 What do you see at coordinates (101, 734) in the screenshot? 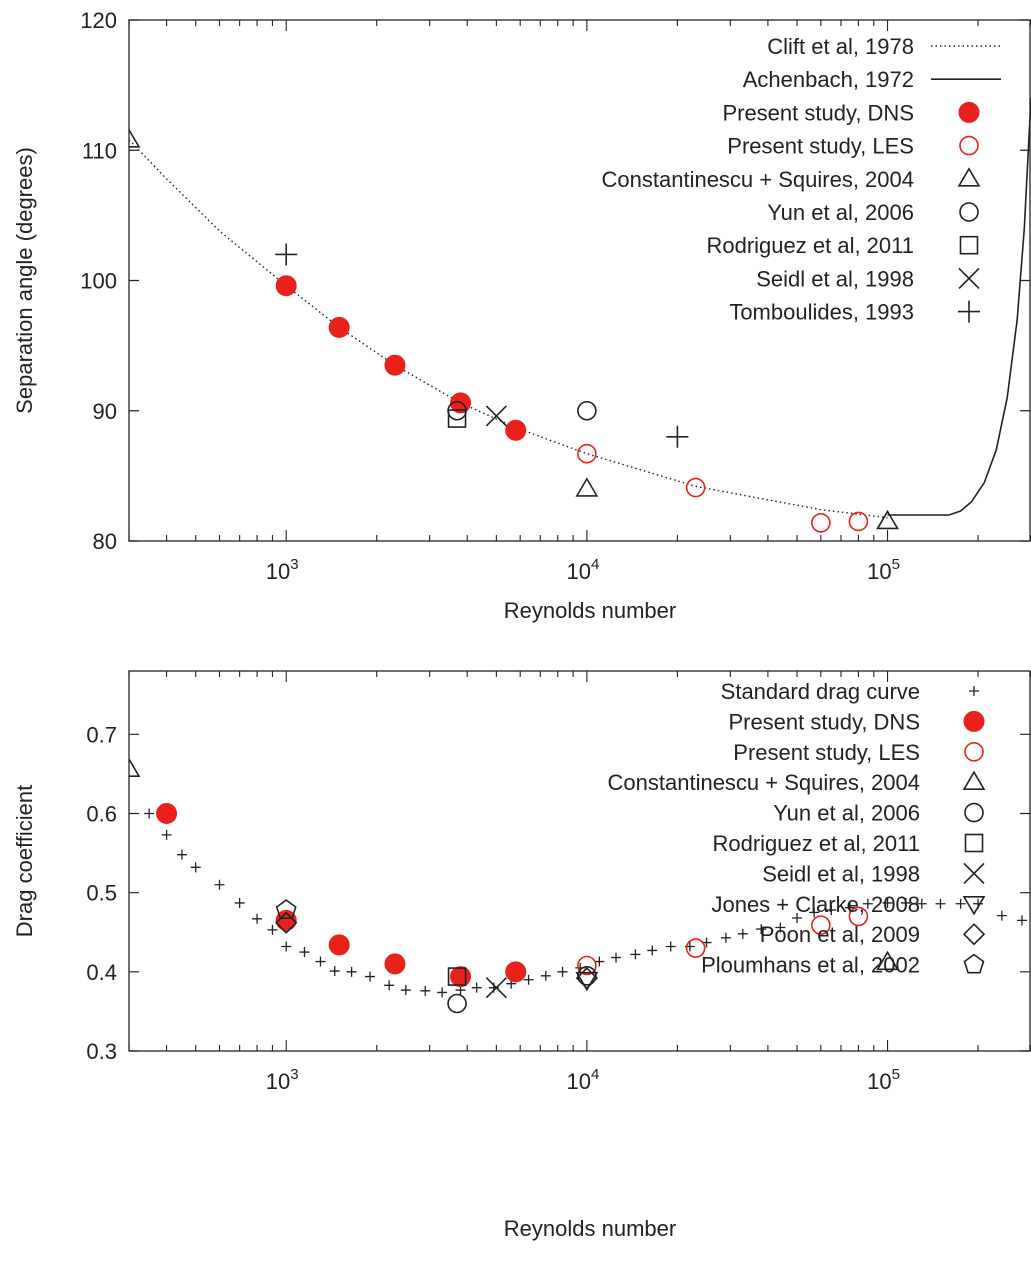
I see `y-tick-label: 0.7` at bounding box center [101, 734].